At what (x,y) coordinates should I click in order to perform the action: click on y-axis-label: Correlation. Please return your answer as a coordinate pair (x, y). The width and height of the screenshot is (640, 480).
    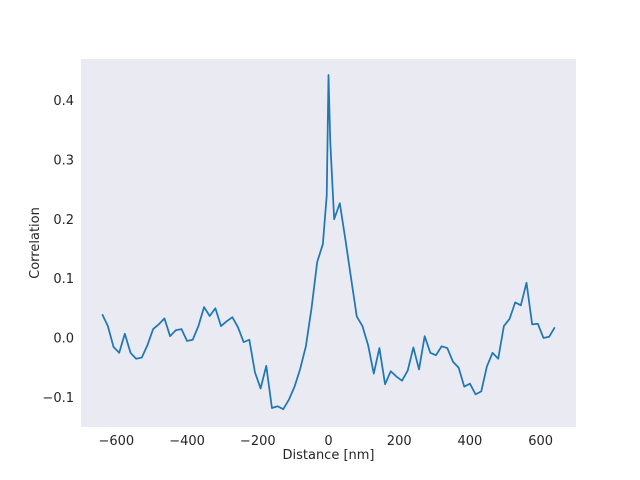
    Looking at the image, I should click on (35, 243).